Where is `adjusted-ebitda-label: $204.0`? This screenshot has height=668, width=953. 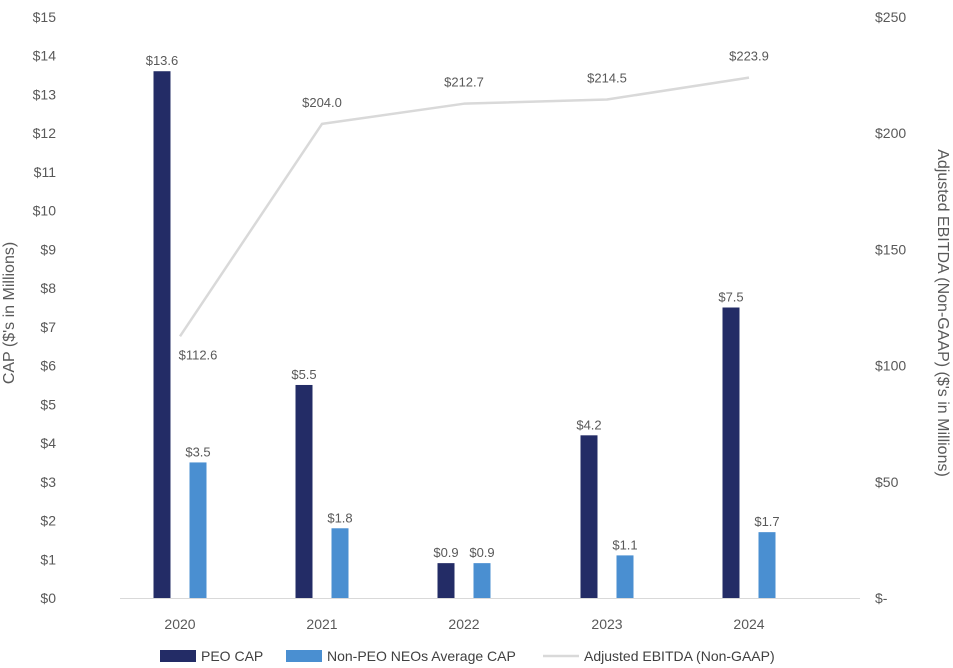 adjusted-ebitda-label: $204.0 is located at coordinates (322, 102).